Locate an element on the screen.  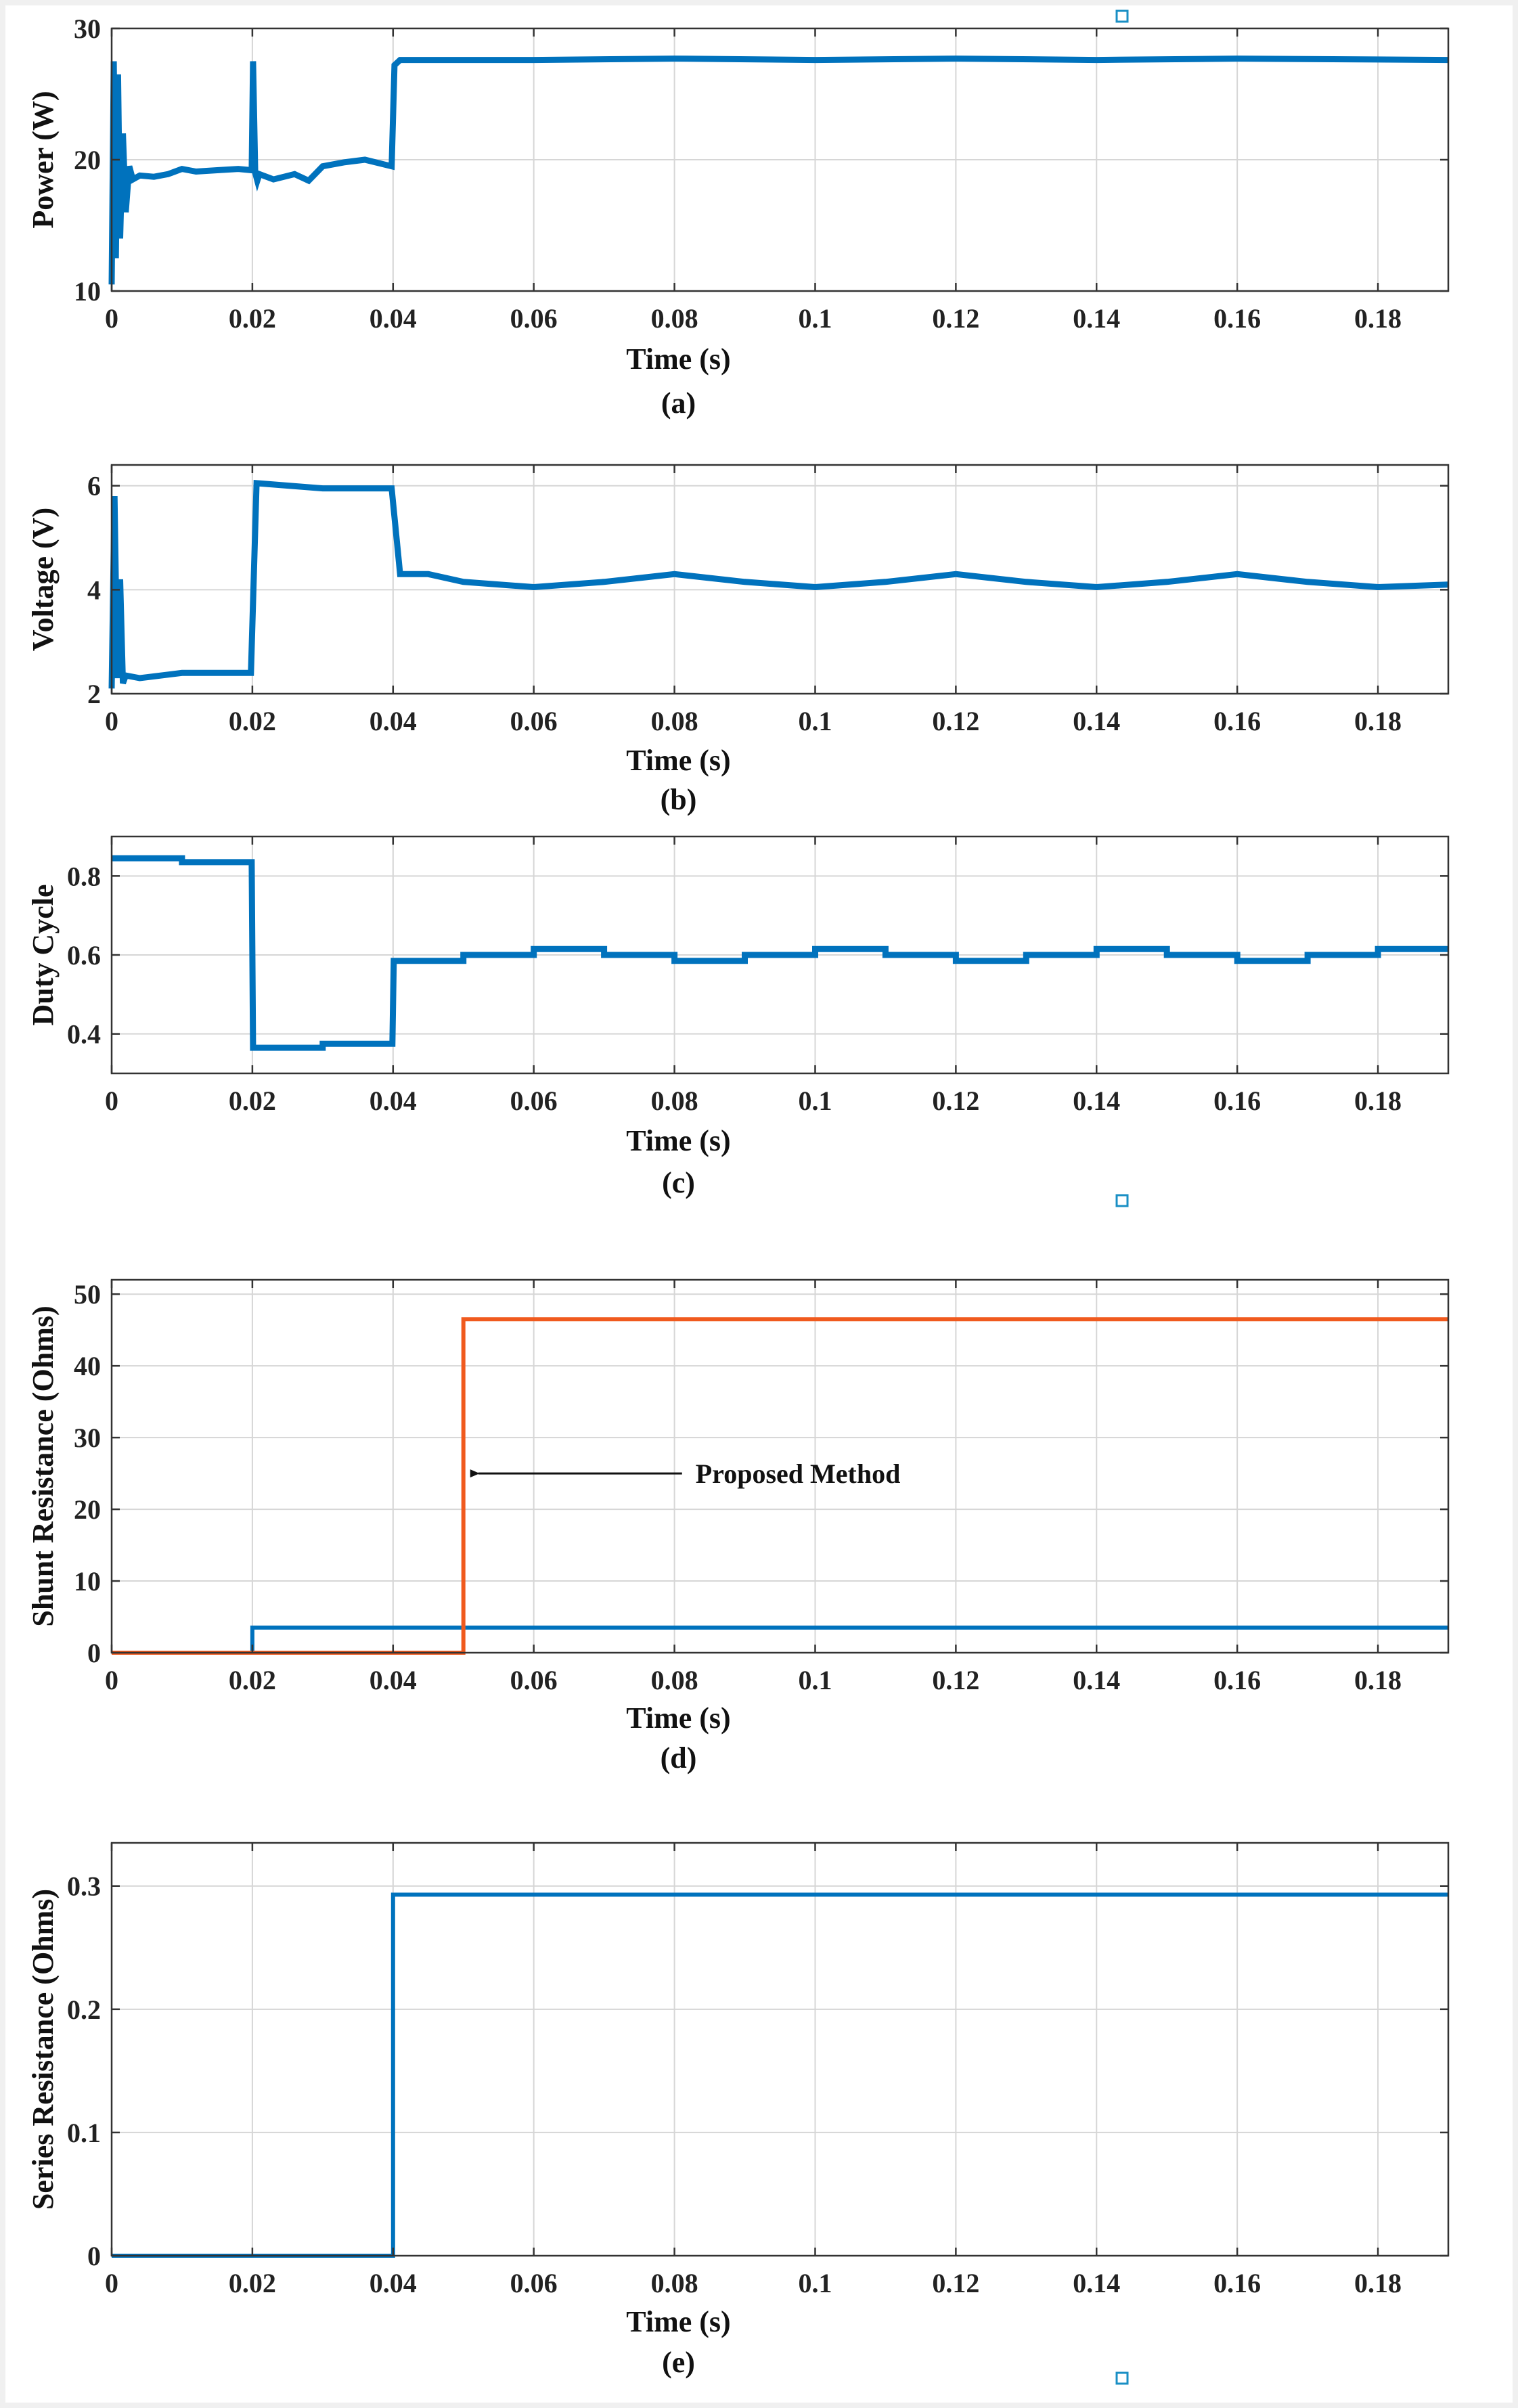
y-axis-label: Shunt Resistance (Ohms) is located at coordinates (43, 1466).